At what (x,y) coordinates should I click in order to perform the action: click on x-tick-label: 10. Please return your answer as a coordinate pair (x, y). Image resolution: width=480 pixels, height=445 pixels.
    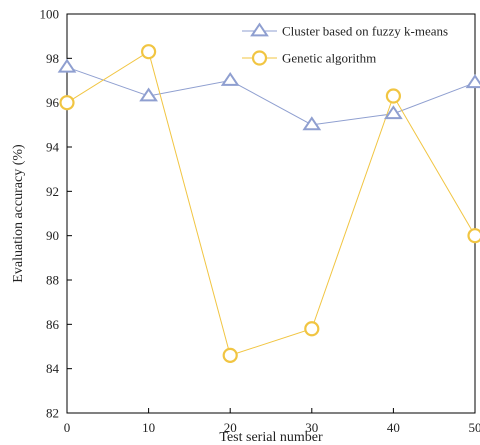
    Looking at the image, I should click on (148, 427).